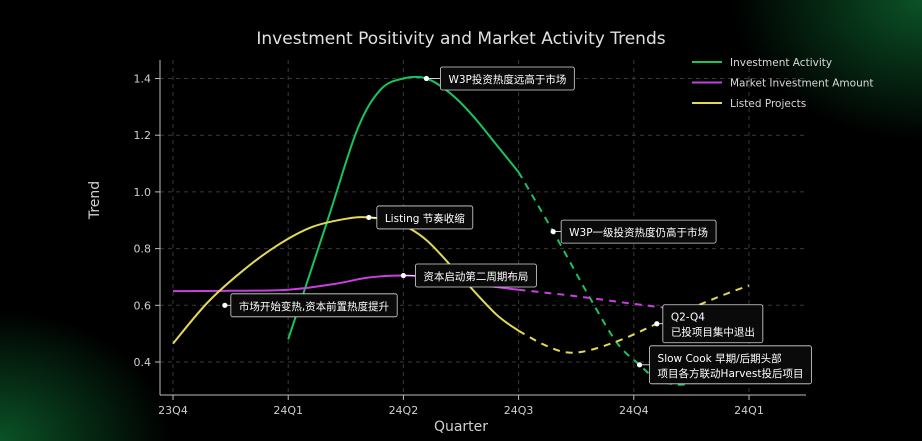  I want to click on listed-projects-line-projected, so click(634, 319).